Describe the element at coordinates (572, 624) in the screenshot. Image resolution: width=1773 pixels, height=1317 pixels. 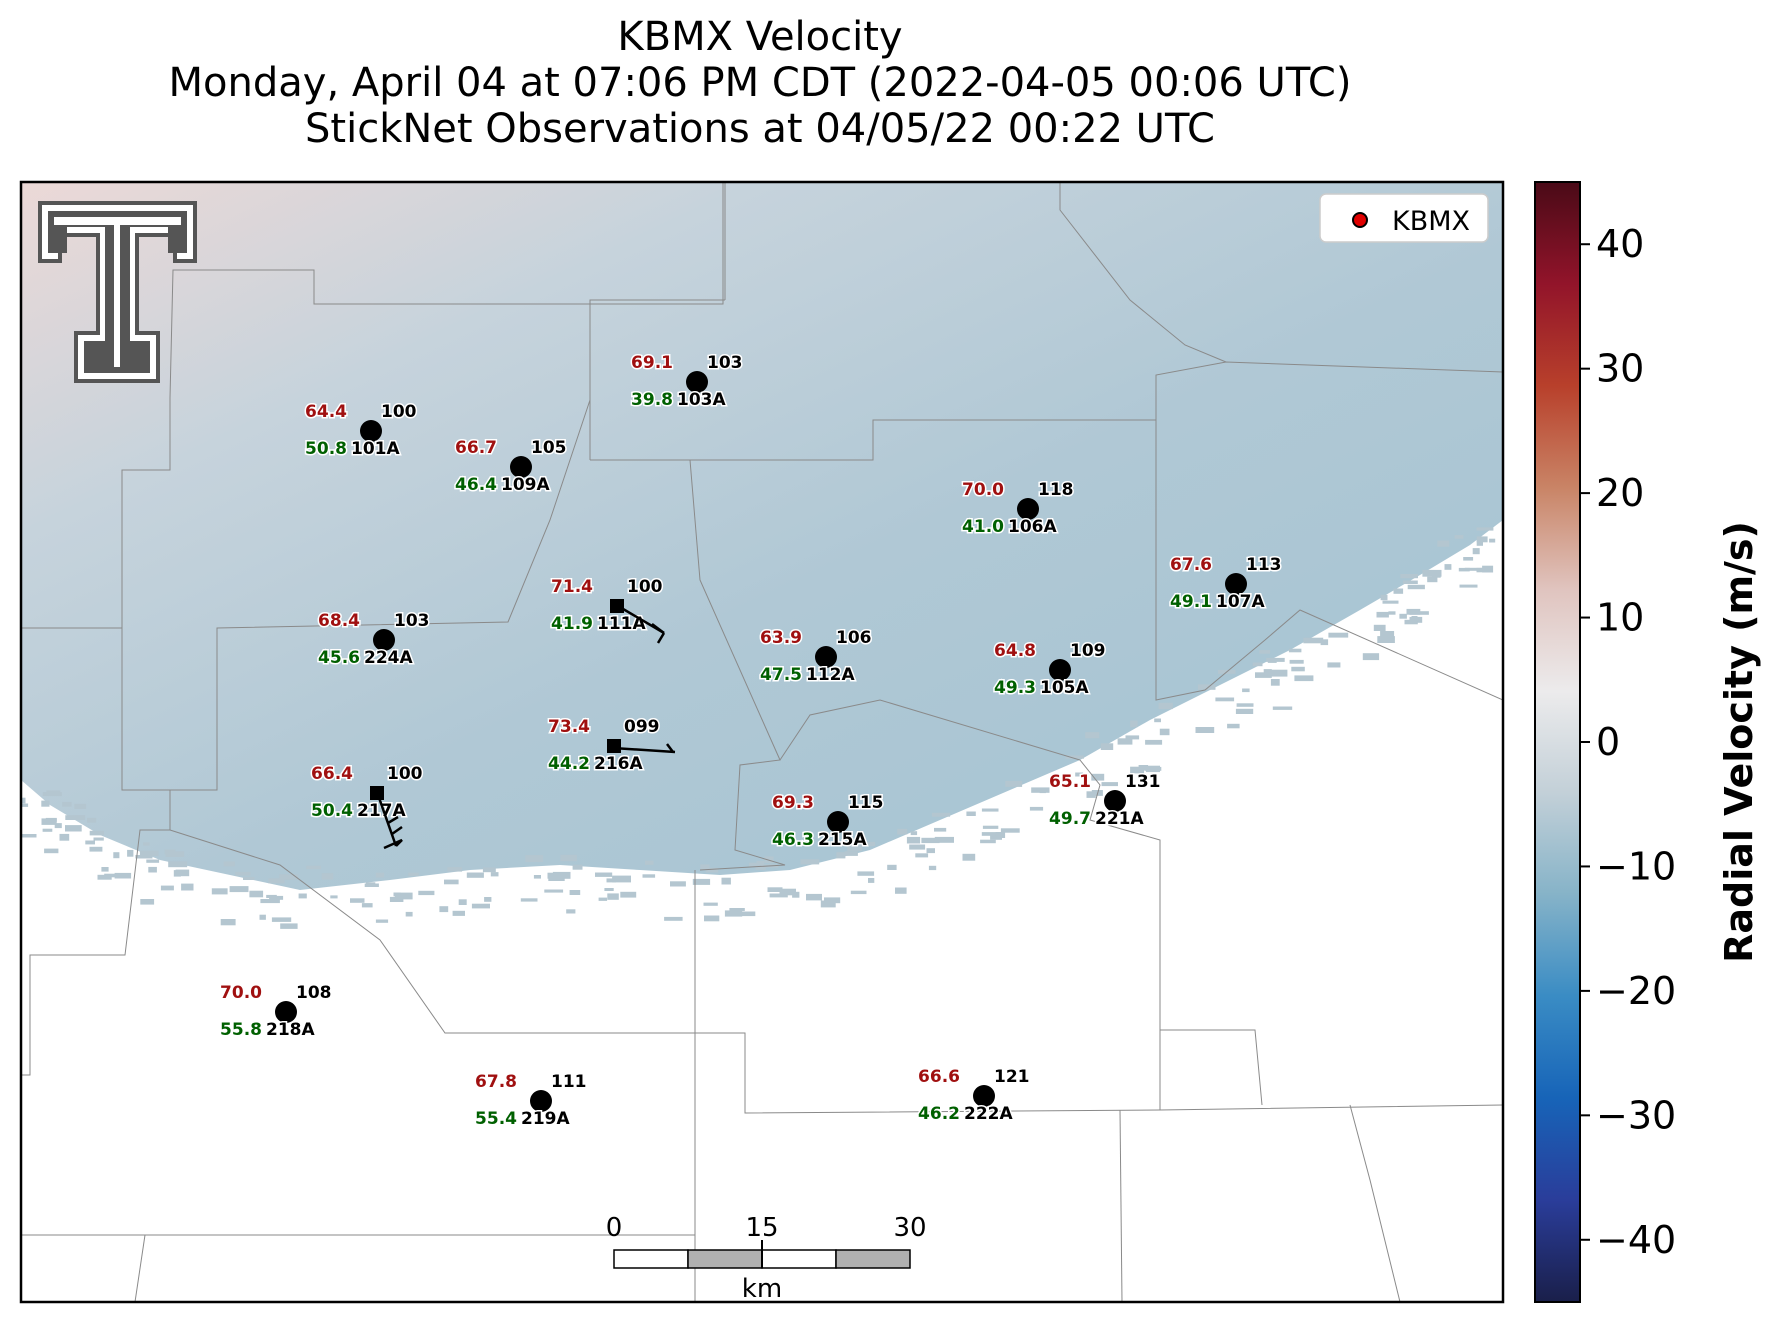
I see `station-dewpoint: 41.9` at that location.